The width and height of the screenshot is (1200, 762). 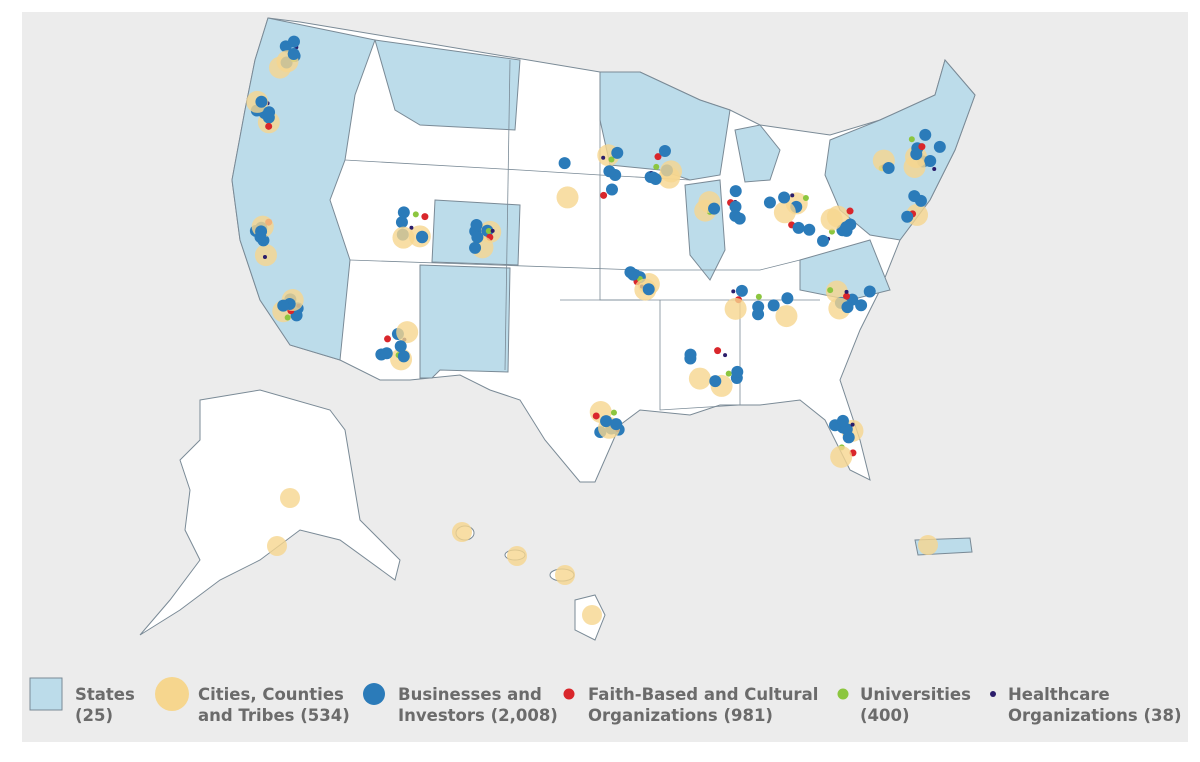 What do you see at coordinates (1059, 694) in the screenshot?
I see `legend-label: Healthcare` at bounding box center [1059, 694].